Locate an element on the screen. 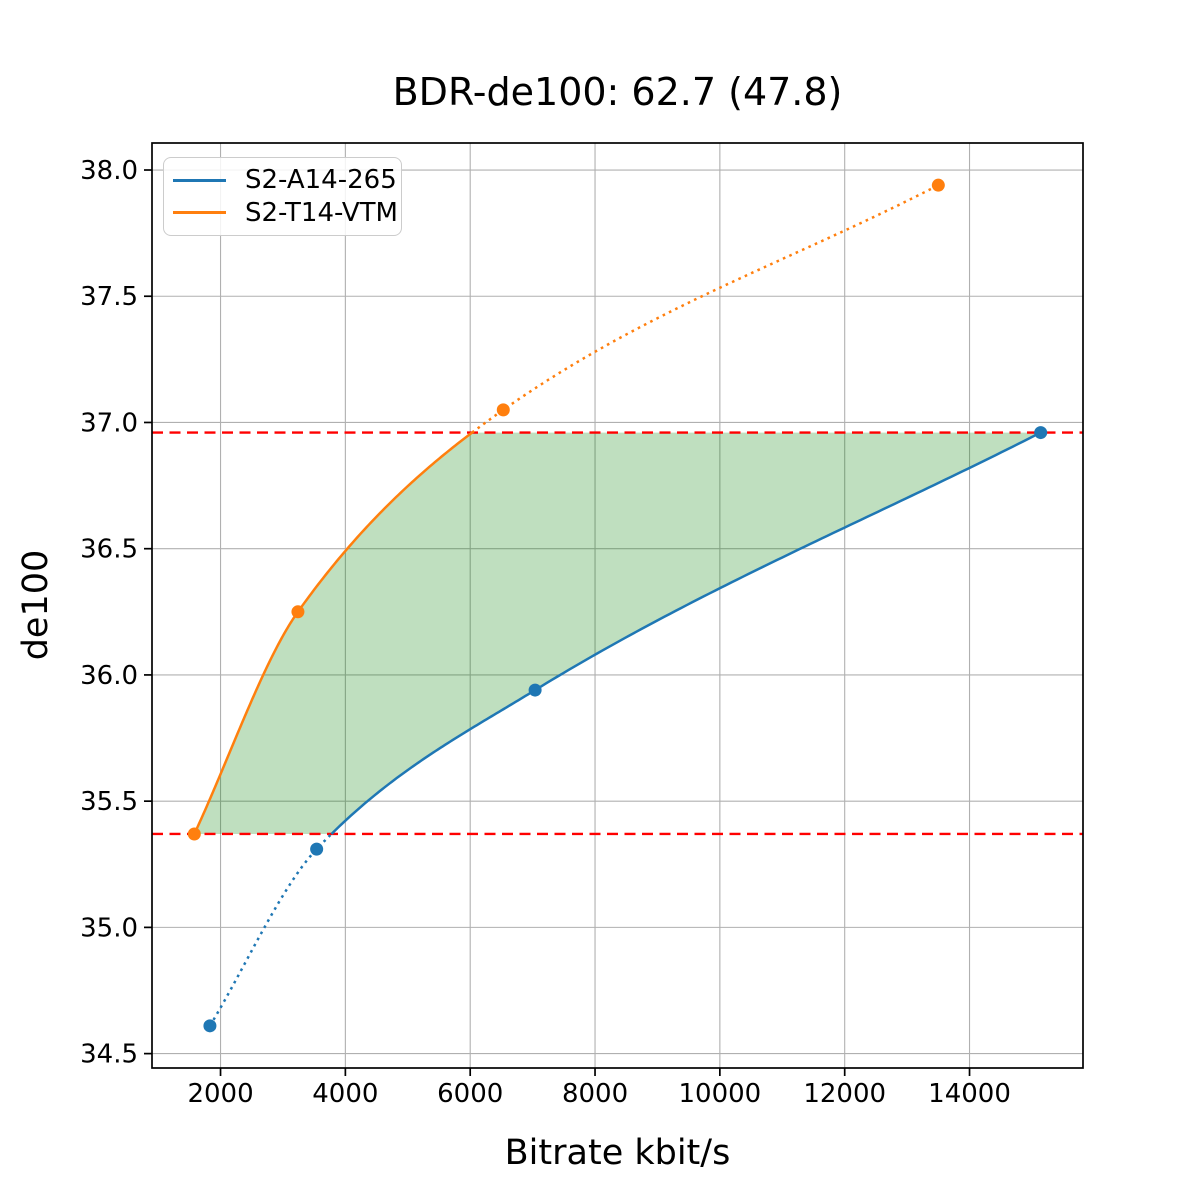 This screenshot has width=1200, height=1200. y-tick-label: 36.0 is located at coordinates (109, 676).